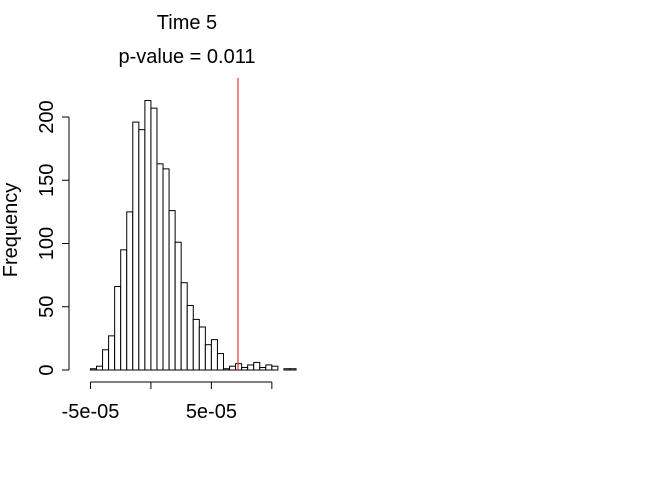 The height and width of the screenshot is (480, 672). I want to click on y-tick-label: 150, so click(47, 180).